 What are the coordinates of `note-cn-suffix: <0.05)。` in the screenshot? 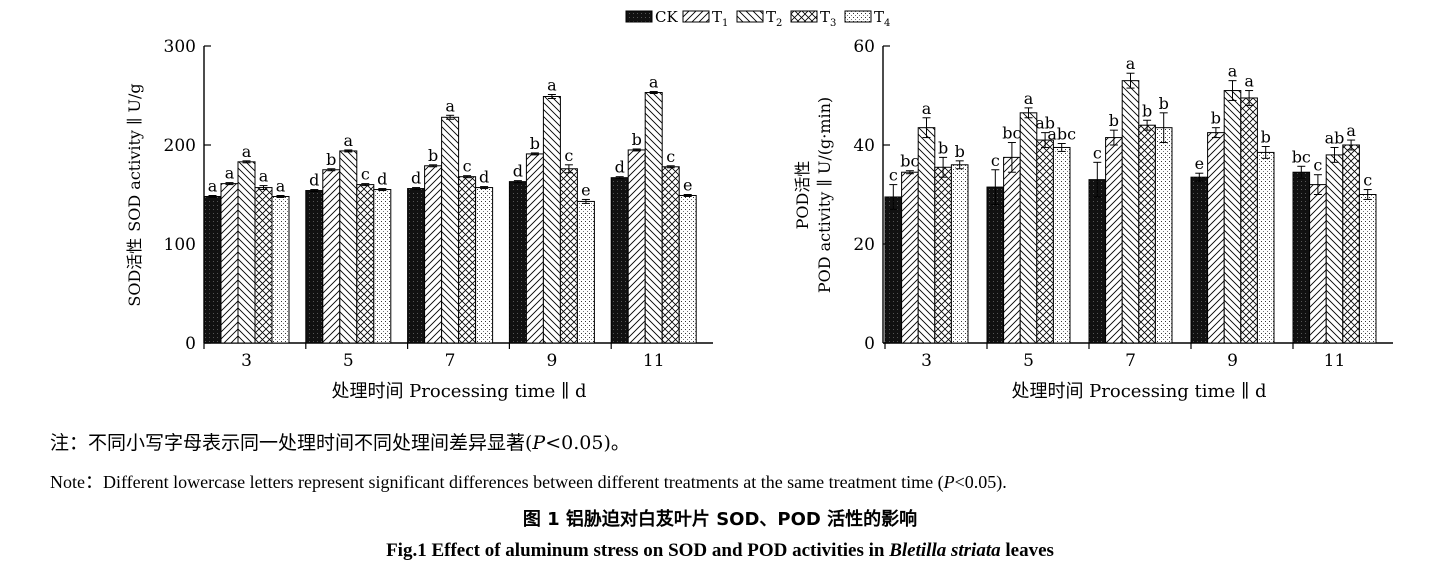 It's located at (587, 443).